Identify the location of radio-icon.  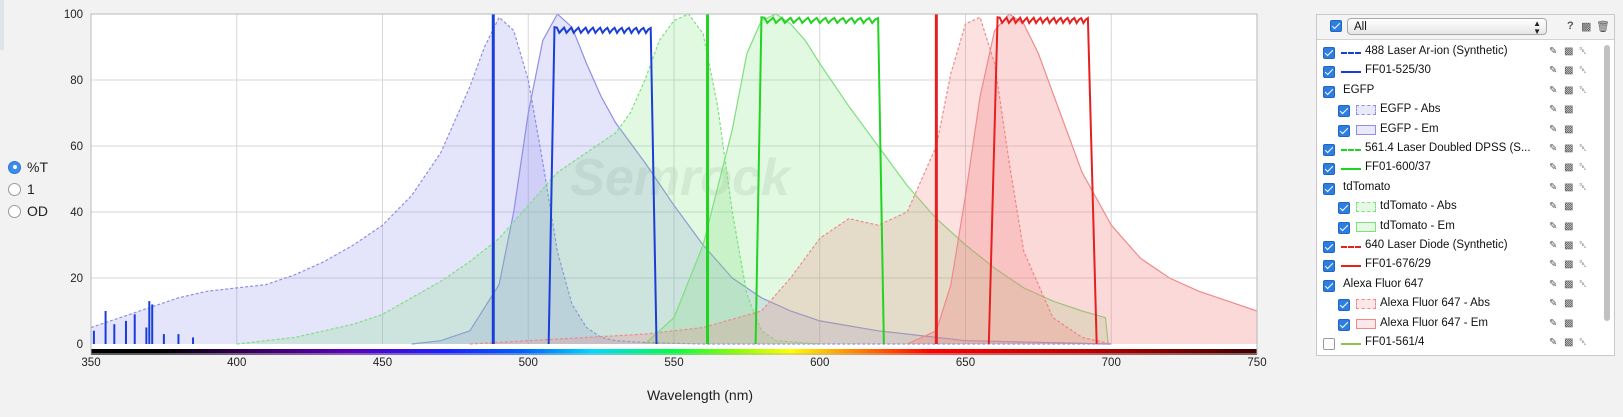
(14, 211).